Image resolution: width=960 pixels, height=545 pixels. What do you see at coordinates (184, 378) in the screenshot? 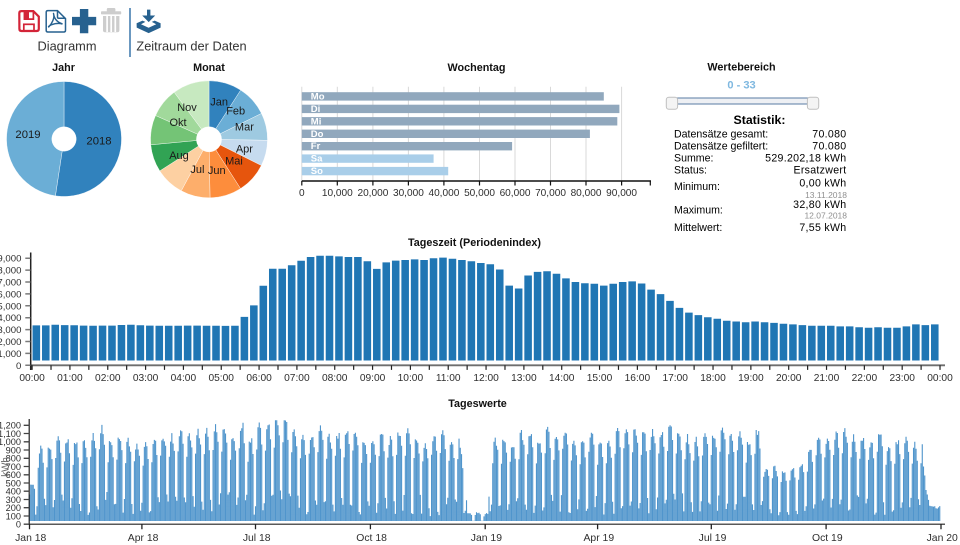
I see `svg-text: 04:00` at bounding box center [184, 378].